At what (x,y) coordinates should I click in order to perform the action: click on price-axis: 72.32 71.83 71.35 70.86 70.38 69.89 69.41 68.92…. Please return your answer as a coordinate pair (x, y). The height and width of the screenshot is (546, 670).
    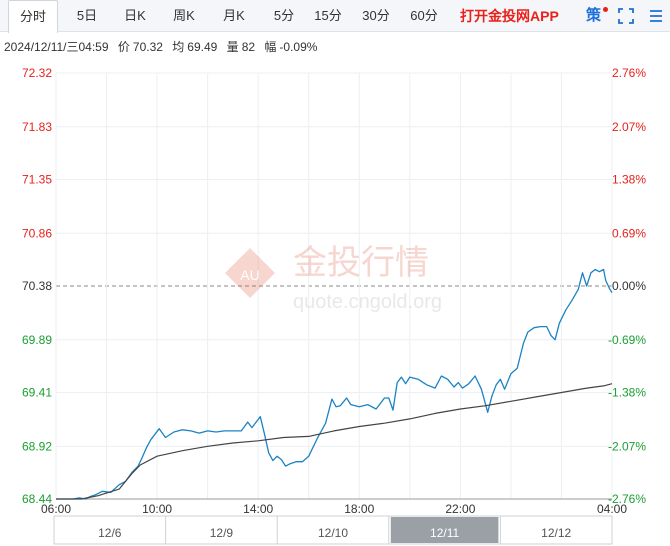
    Looking at the image, I should click on (37, 286).